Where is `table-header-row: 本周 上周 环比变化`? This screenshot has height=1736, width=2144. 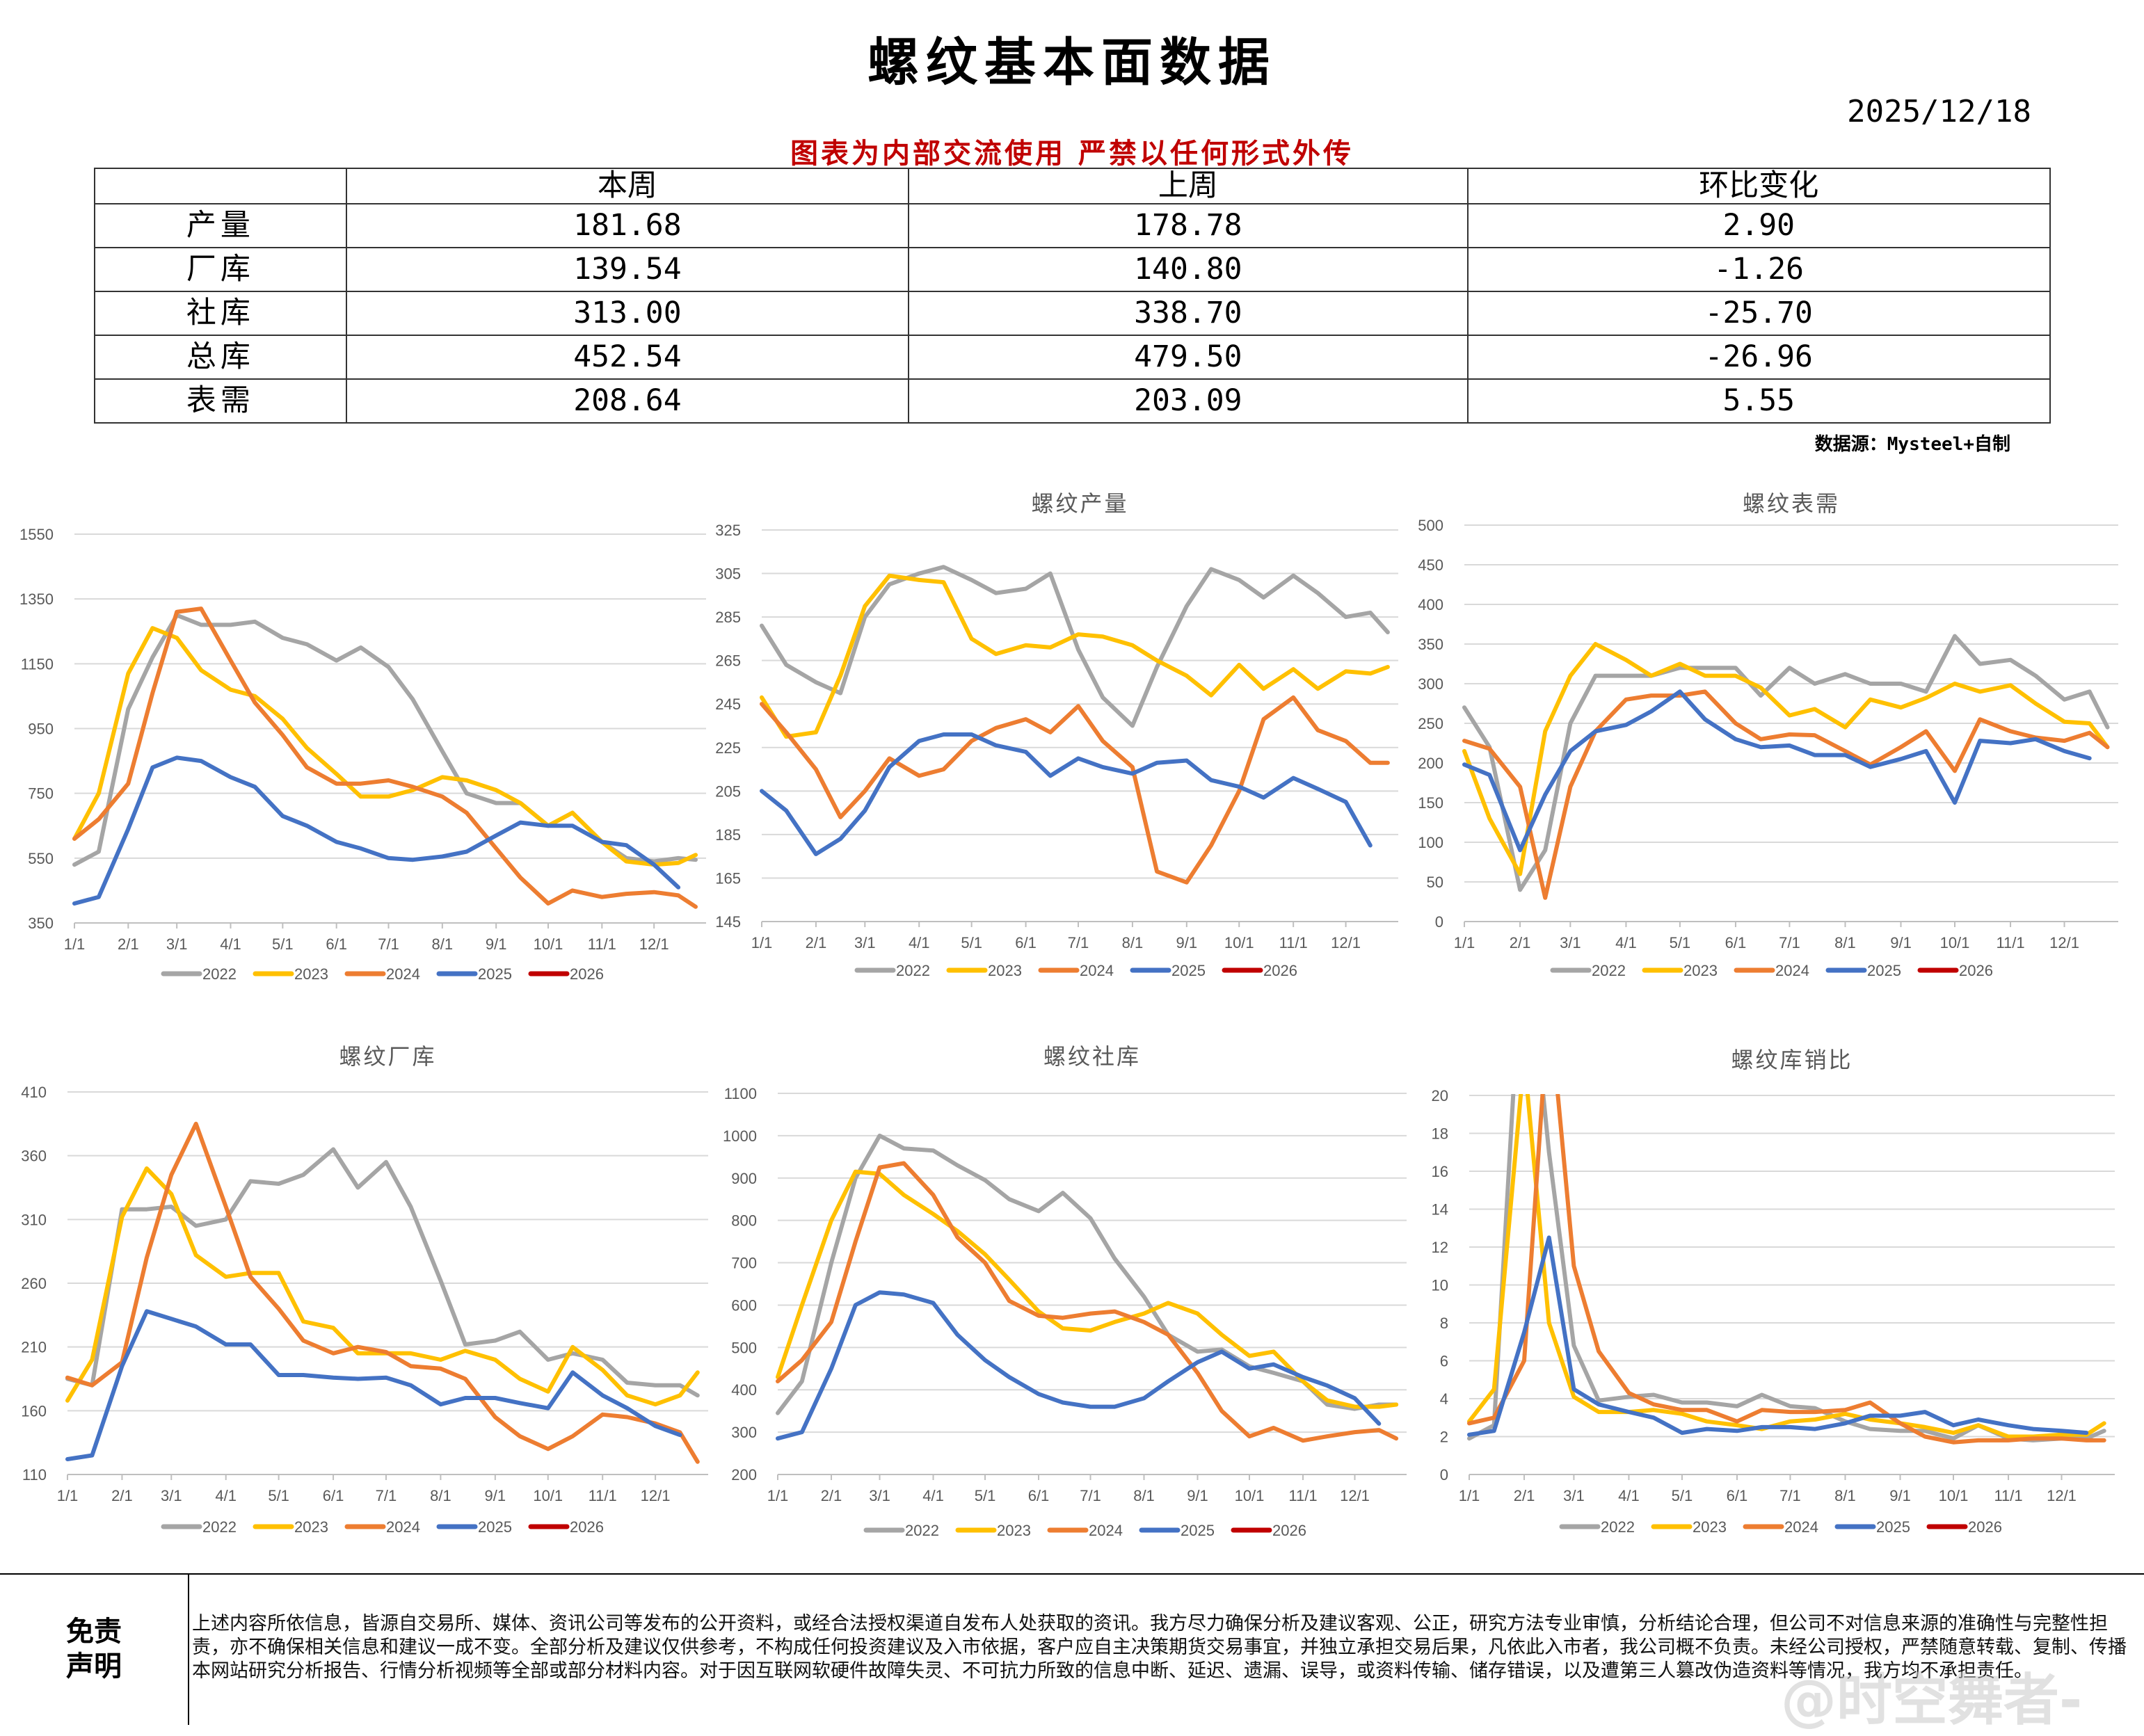 table-header-row: 本周 上周 环比变化 is located at coordinates (1072, 186).